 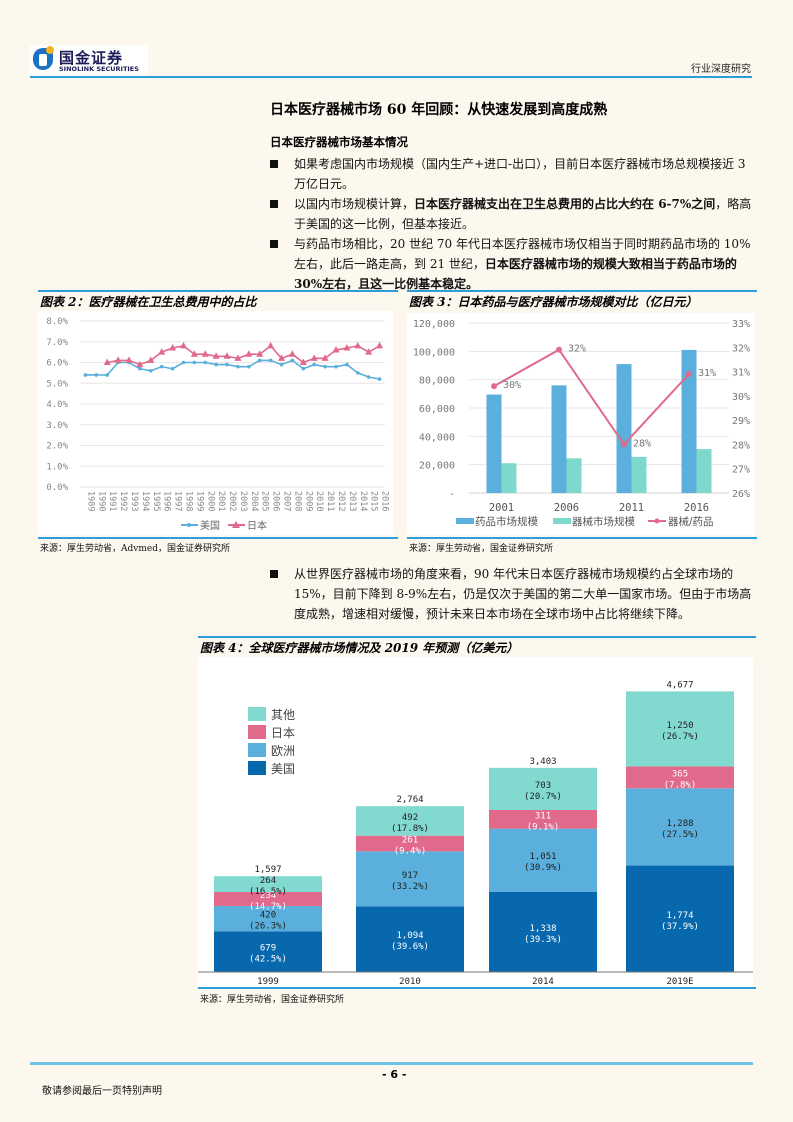 I want to click on figure4-source: 来源：厚生劳动省，国金证券研究所, so click(x=272, y=1000).